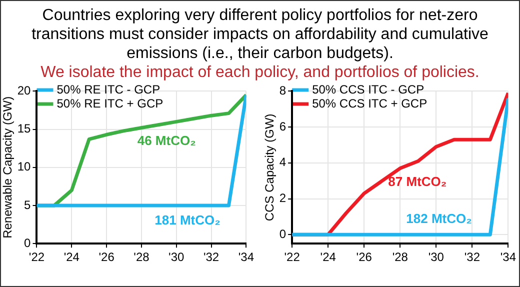 The image size is (520, 287). I want to click on y-axis-title: CCS Capacity (GW), so click(269, 168).